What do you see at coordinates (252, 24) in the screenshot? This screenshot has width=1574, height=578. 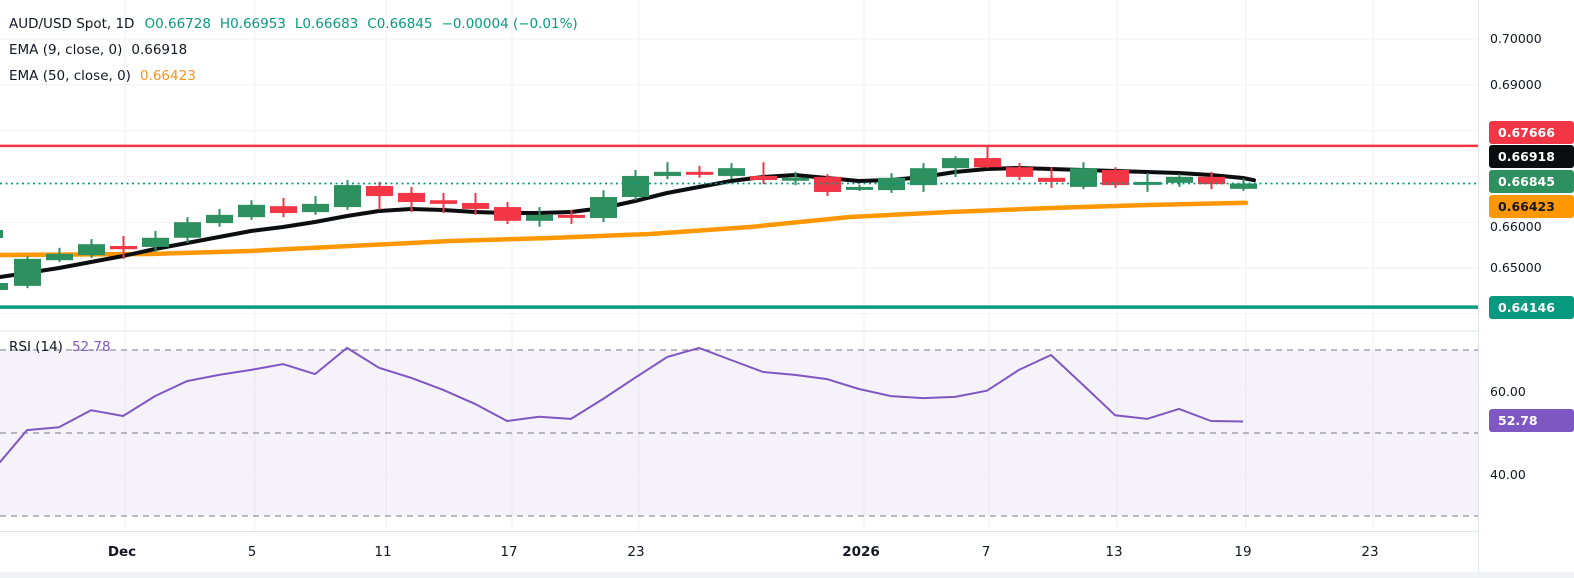 I see `ohlc-high: H0.66953` at bounding box center [252, 24].